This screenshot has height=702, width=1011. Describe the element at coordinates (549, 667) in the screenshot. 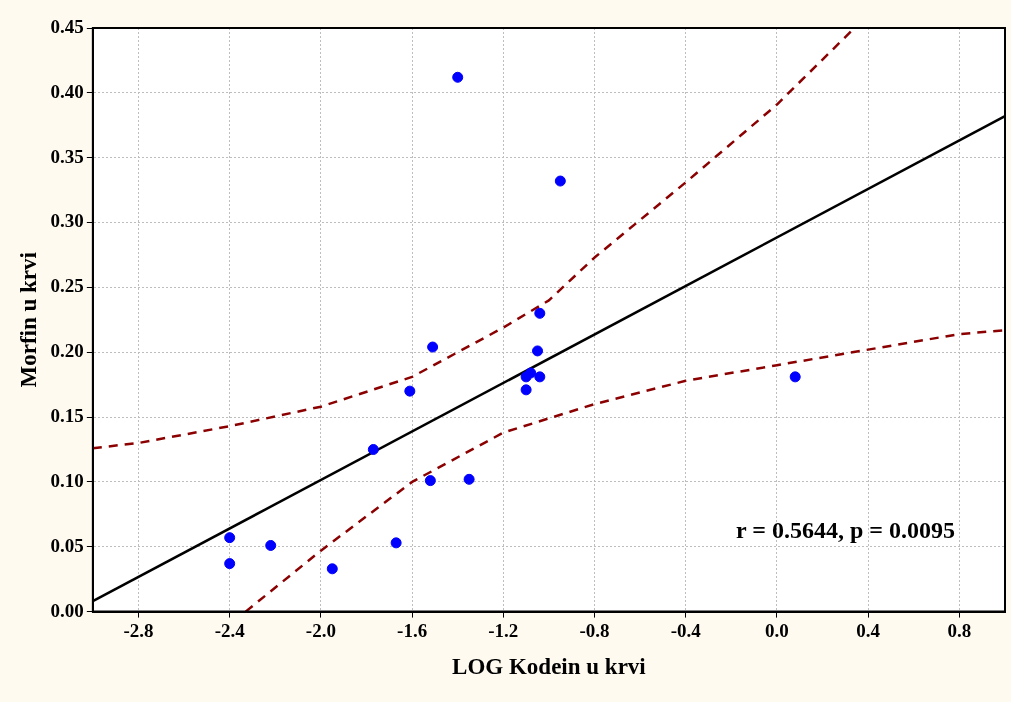

I see `x-axis-title: LOG Kodein u krvi` at that location.